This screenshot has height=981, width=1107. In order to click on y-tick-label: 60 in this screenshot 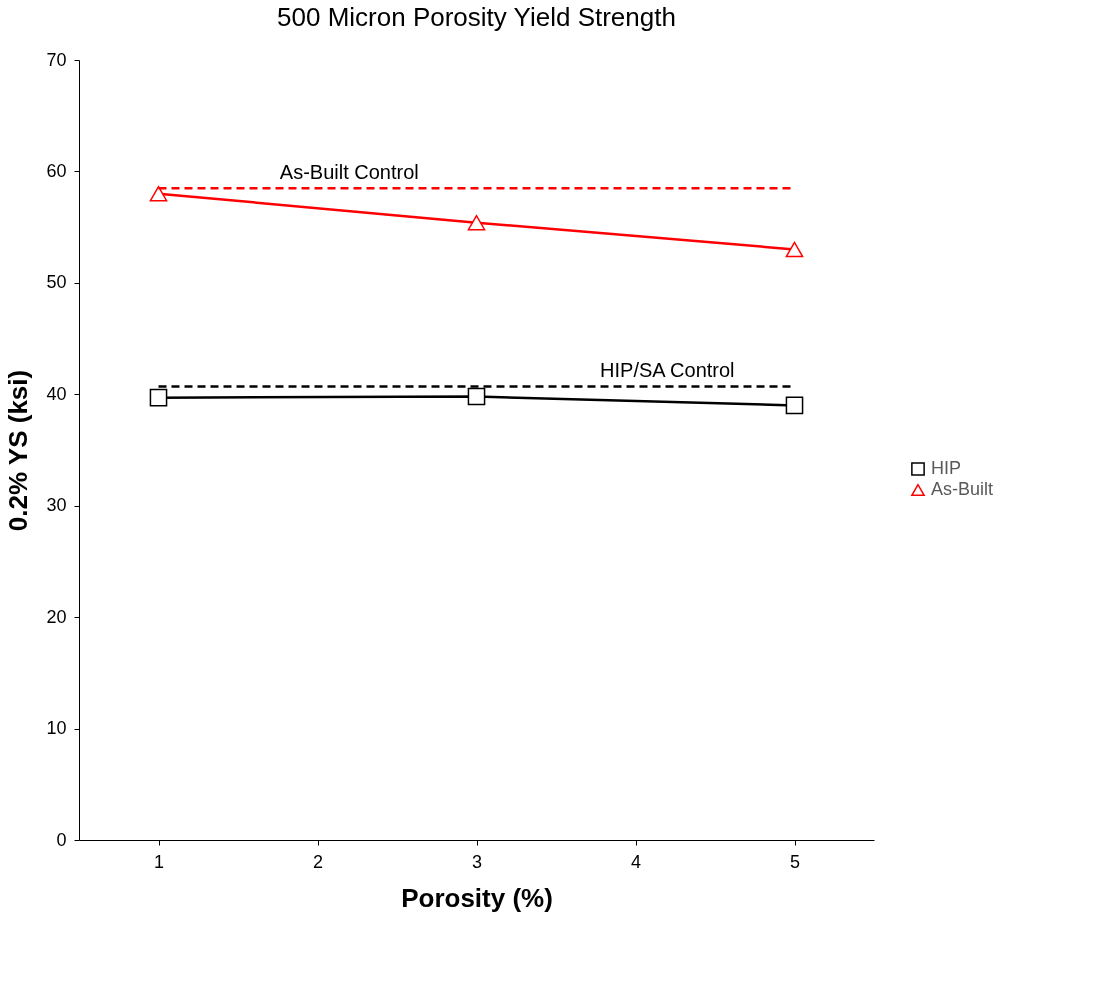, I will do `click(56, 170)`.